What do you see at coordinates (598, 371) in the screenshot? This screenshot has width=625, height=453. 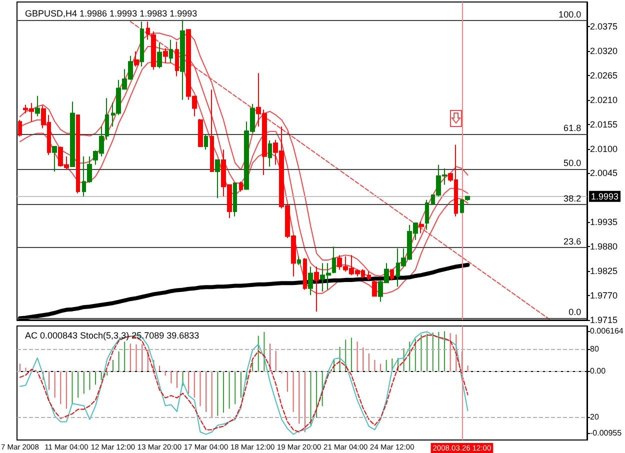 I see `y-tick-label: 0.00` at bounding box center [598, 371].